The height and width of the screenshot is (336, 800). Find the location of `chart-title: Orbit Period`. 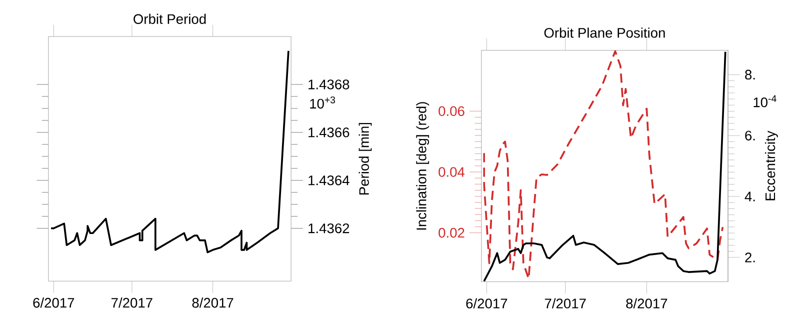

chart-title: Orbit Period is located at coordinates (170, 19).